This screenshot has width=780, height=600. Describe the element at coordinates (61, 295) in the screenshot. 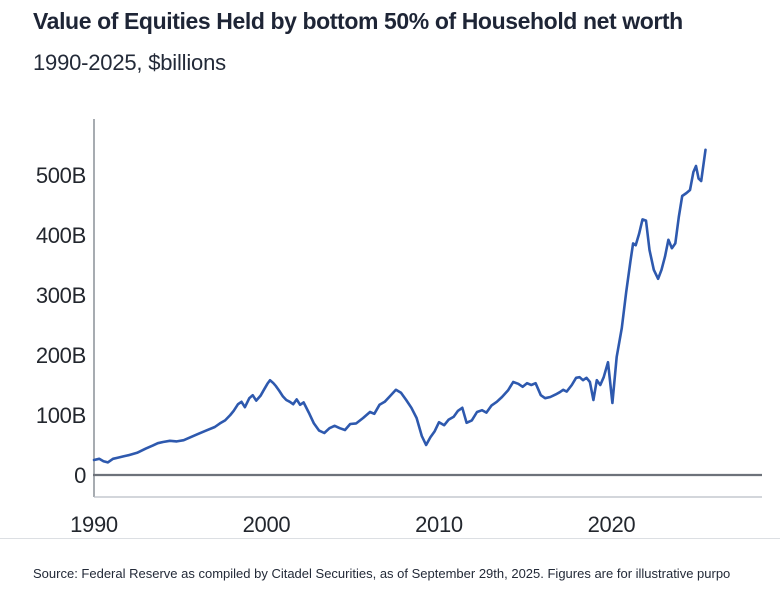

I see `y-tick-label: 300B` at that location.